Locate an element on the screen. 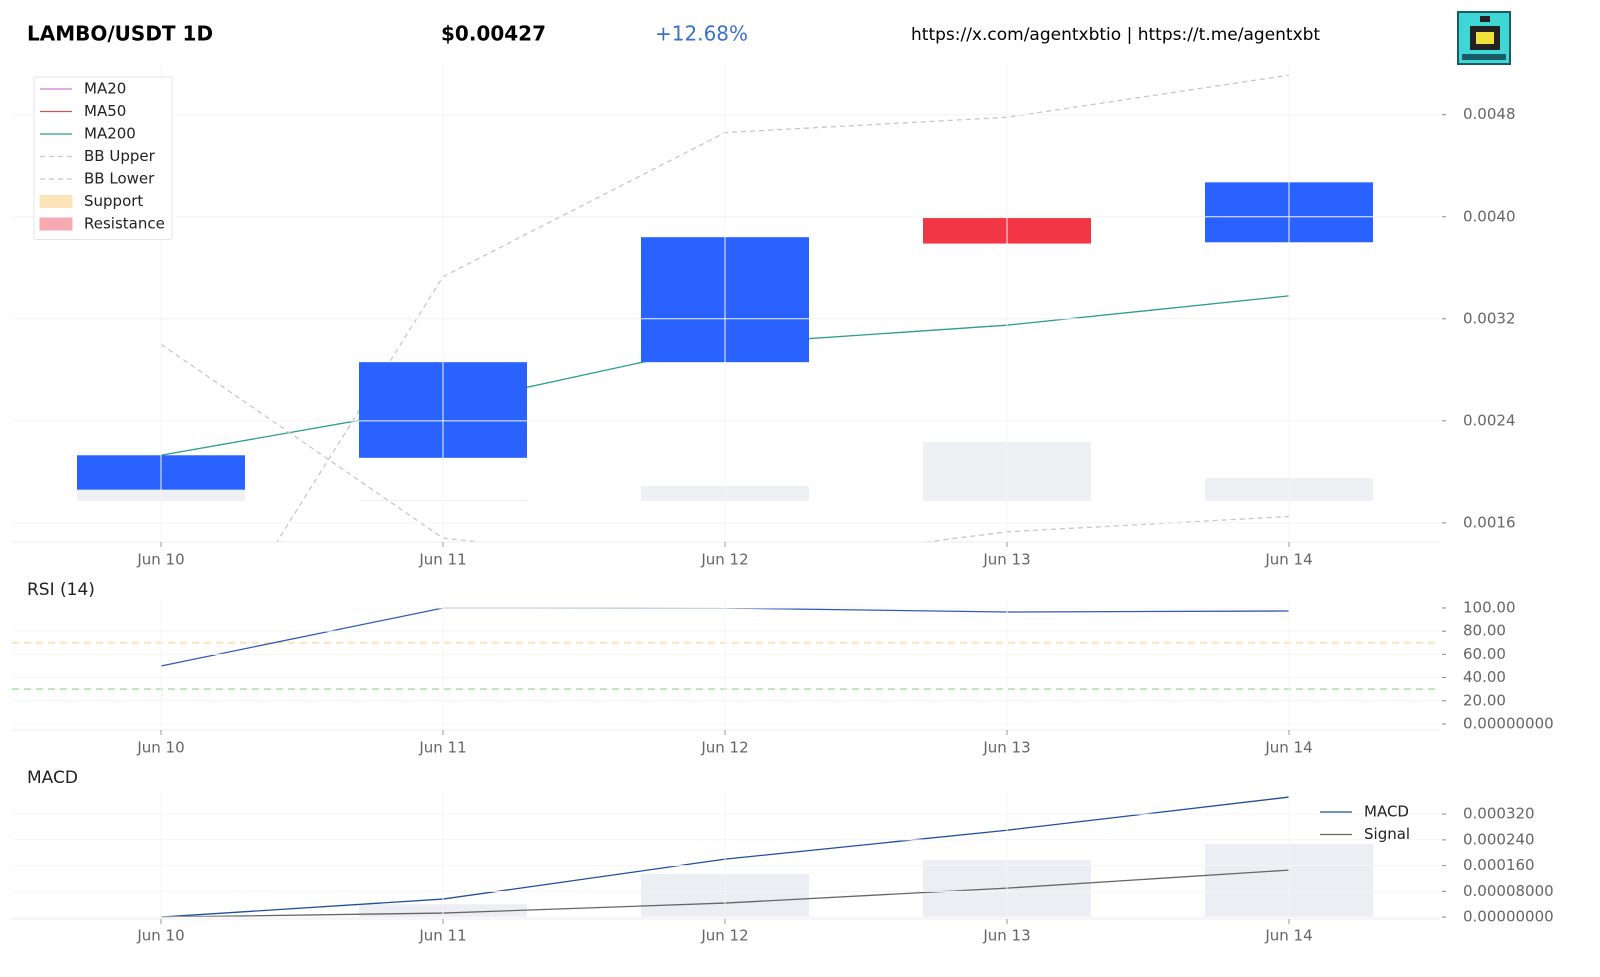 The height and width of the screenshot is (977, 1600). legend-label: BB Lower is located at coordinates (119, 179).